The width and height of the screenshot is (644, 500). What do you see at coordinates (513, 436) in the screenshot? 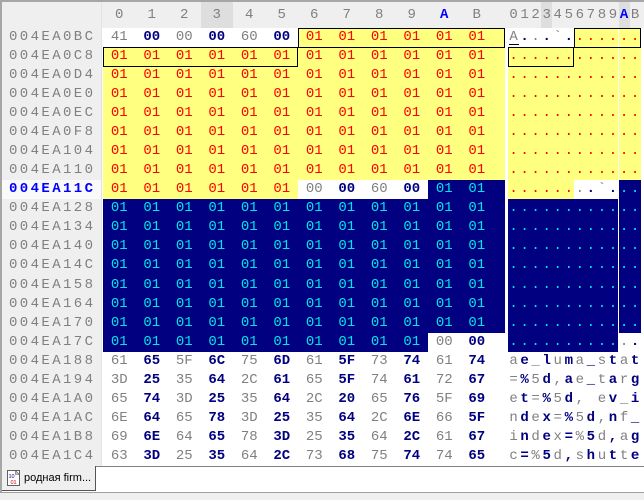
I see `ascii-char-cell: i` at bounding box center [513, 436].